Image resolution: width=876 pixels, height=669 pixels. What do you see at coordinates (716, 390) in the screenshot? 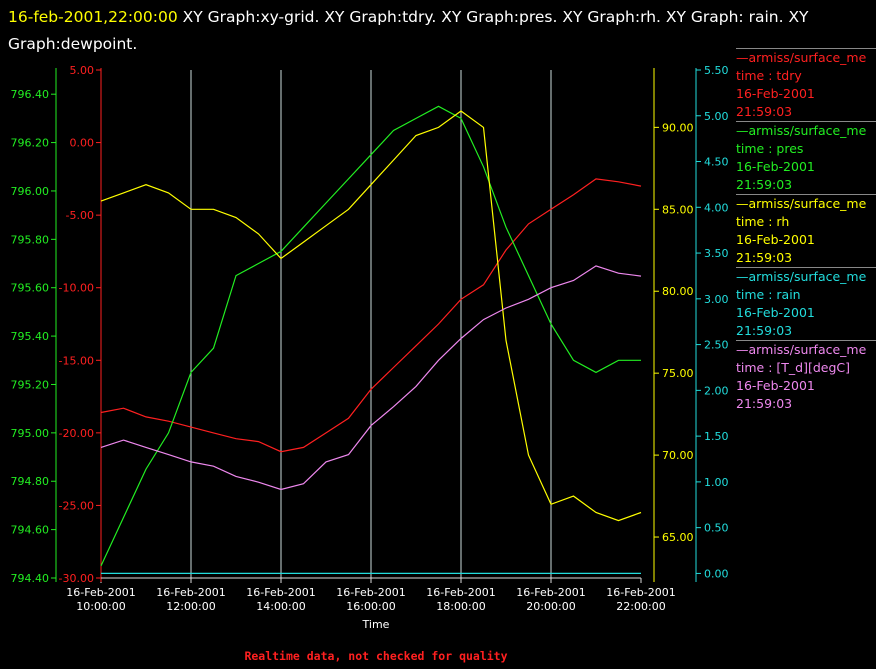
I see `rain-tick-label: 2.00` at bounding box center [716, 390].